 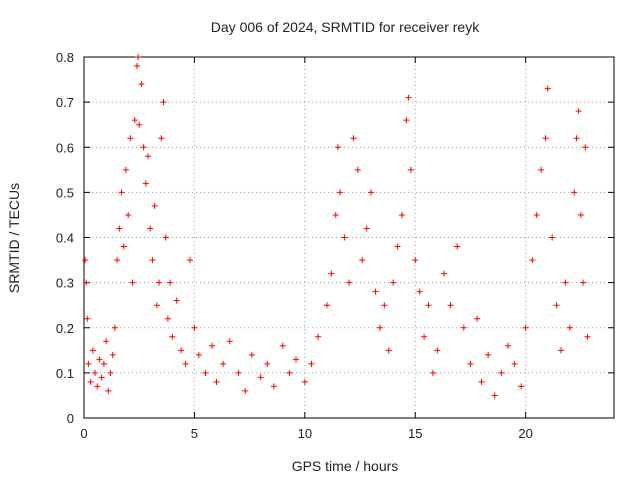 I want to click on x-tick-label: 15, so click(x=415, y=433).